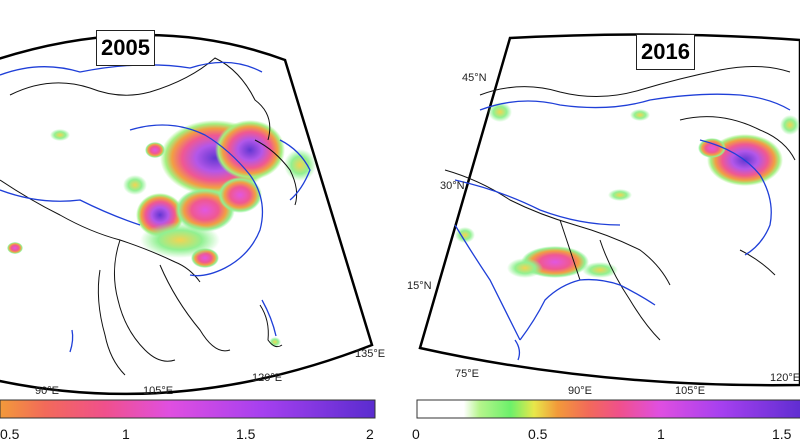 Image resolution: width=800 pixels, height=445 pixels. Describe the element at coordinates (467, 374) in the screenshot. I see `lon-label-75e-right: 75°E` at that location.